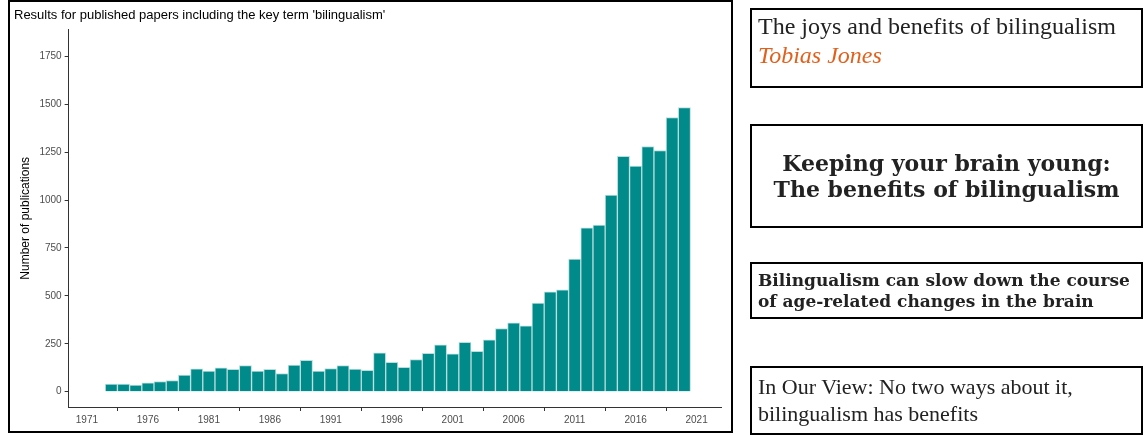 Image resolution: width=1145 pixels, height=435 pixels. Describe the element at coordinates (697, 419) in the screenshot. I see `x-tick-label: 2021` at that location.